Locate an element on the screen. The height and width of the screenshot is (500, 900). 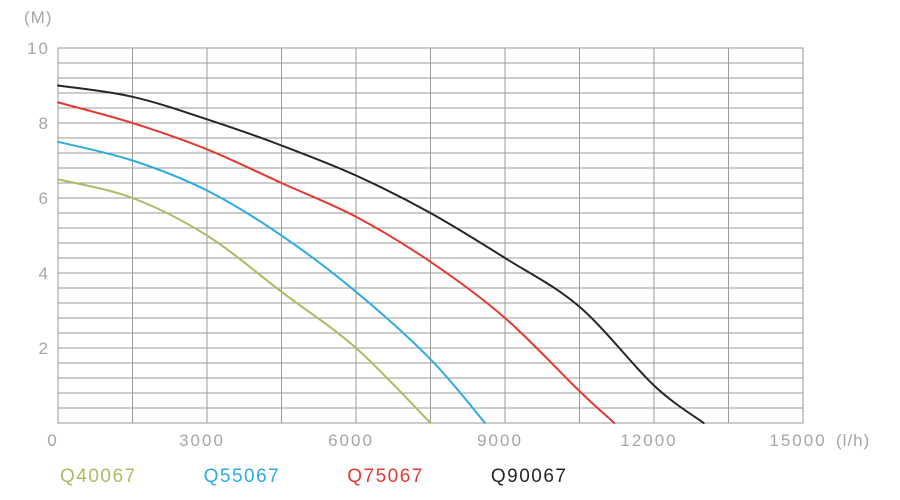
y-tick-label: 10 is located at coordinates (38, 48).